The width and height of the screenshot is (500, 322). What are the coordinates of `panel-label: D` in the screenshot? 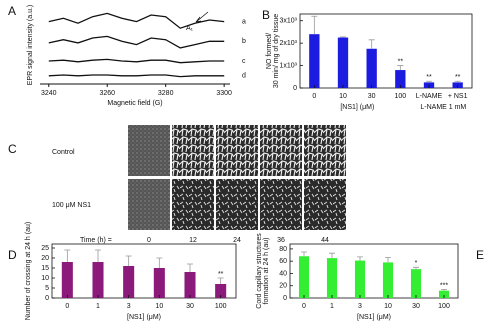 It's located at (12, 255).